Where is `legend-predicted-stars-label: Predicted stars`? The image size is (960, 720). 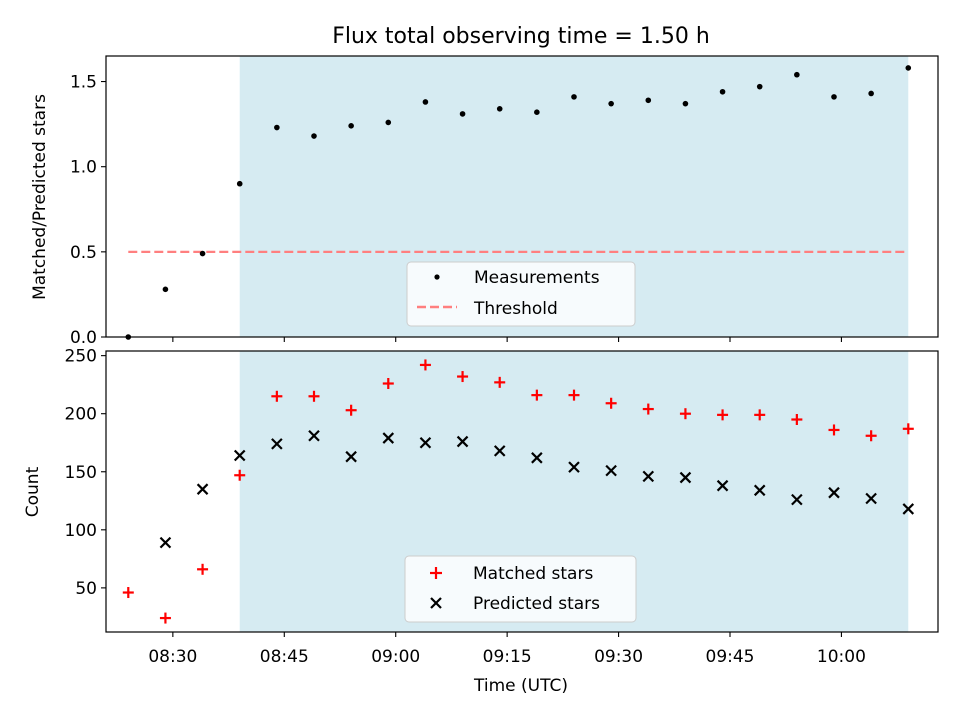 legend-predicted-stars-label: Predicted stars is located at coordinates (536, 604).